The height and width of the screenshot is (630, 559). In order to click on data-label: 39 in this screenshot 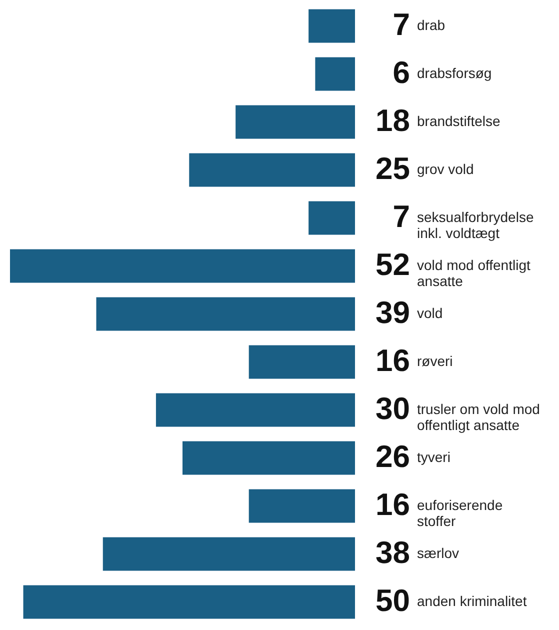, I will do `click(393, 312)`.